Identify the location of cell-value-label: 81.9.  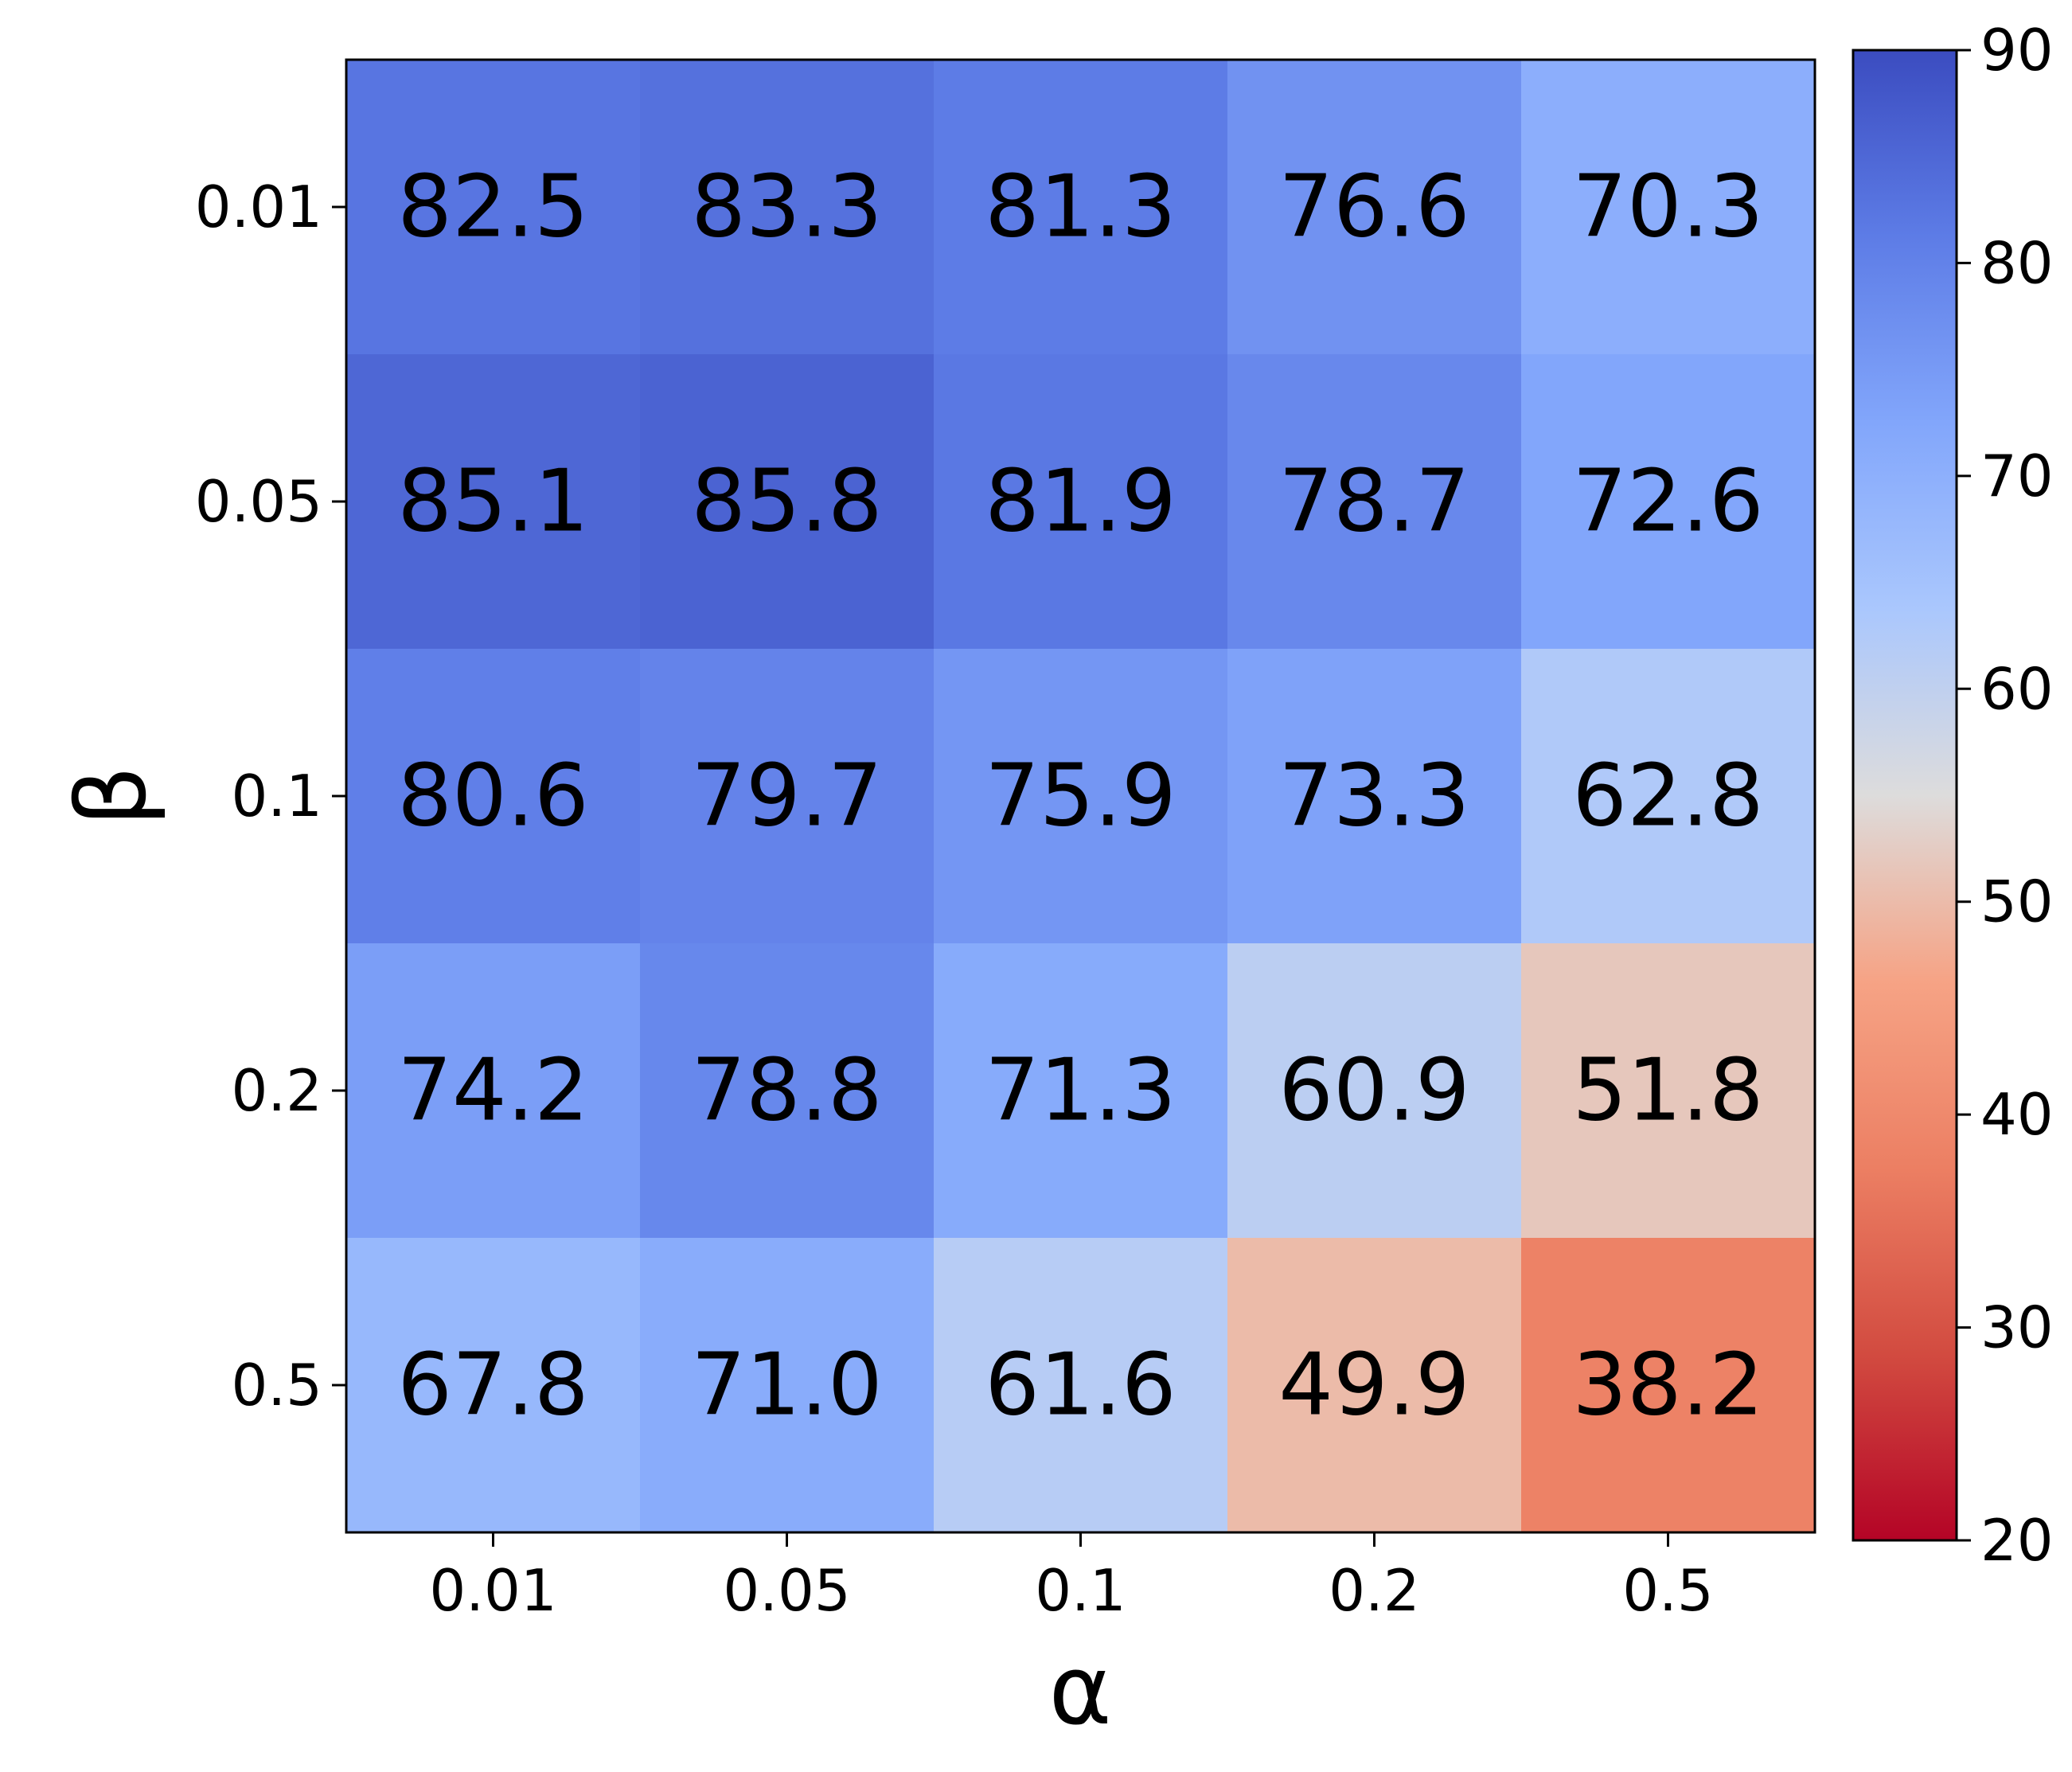
(1080, 502).